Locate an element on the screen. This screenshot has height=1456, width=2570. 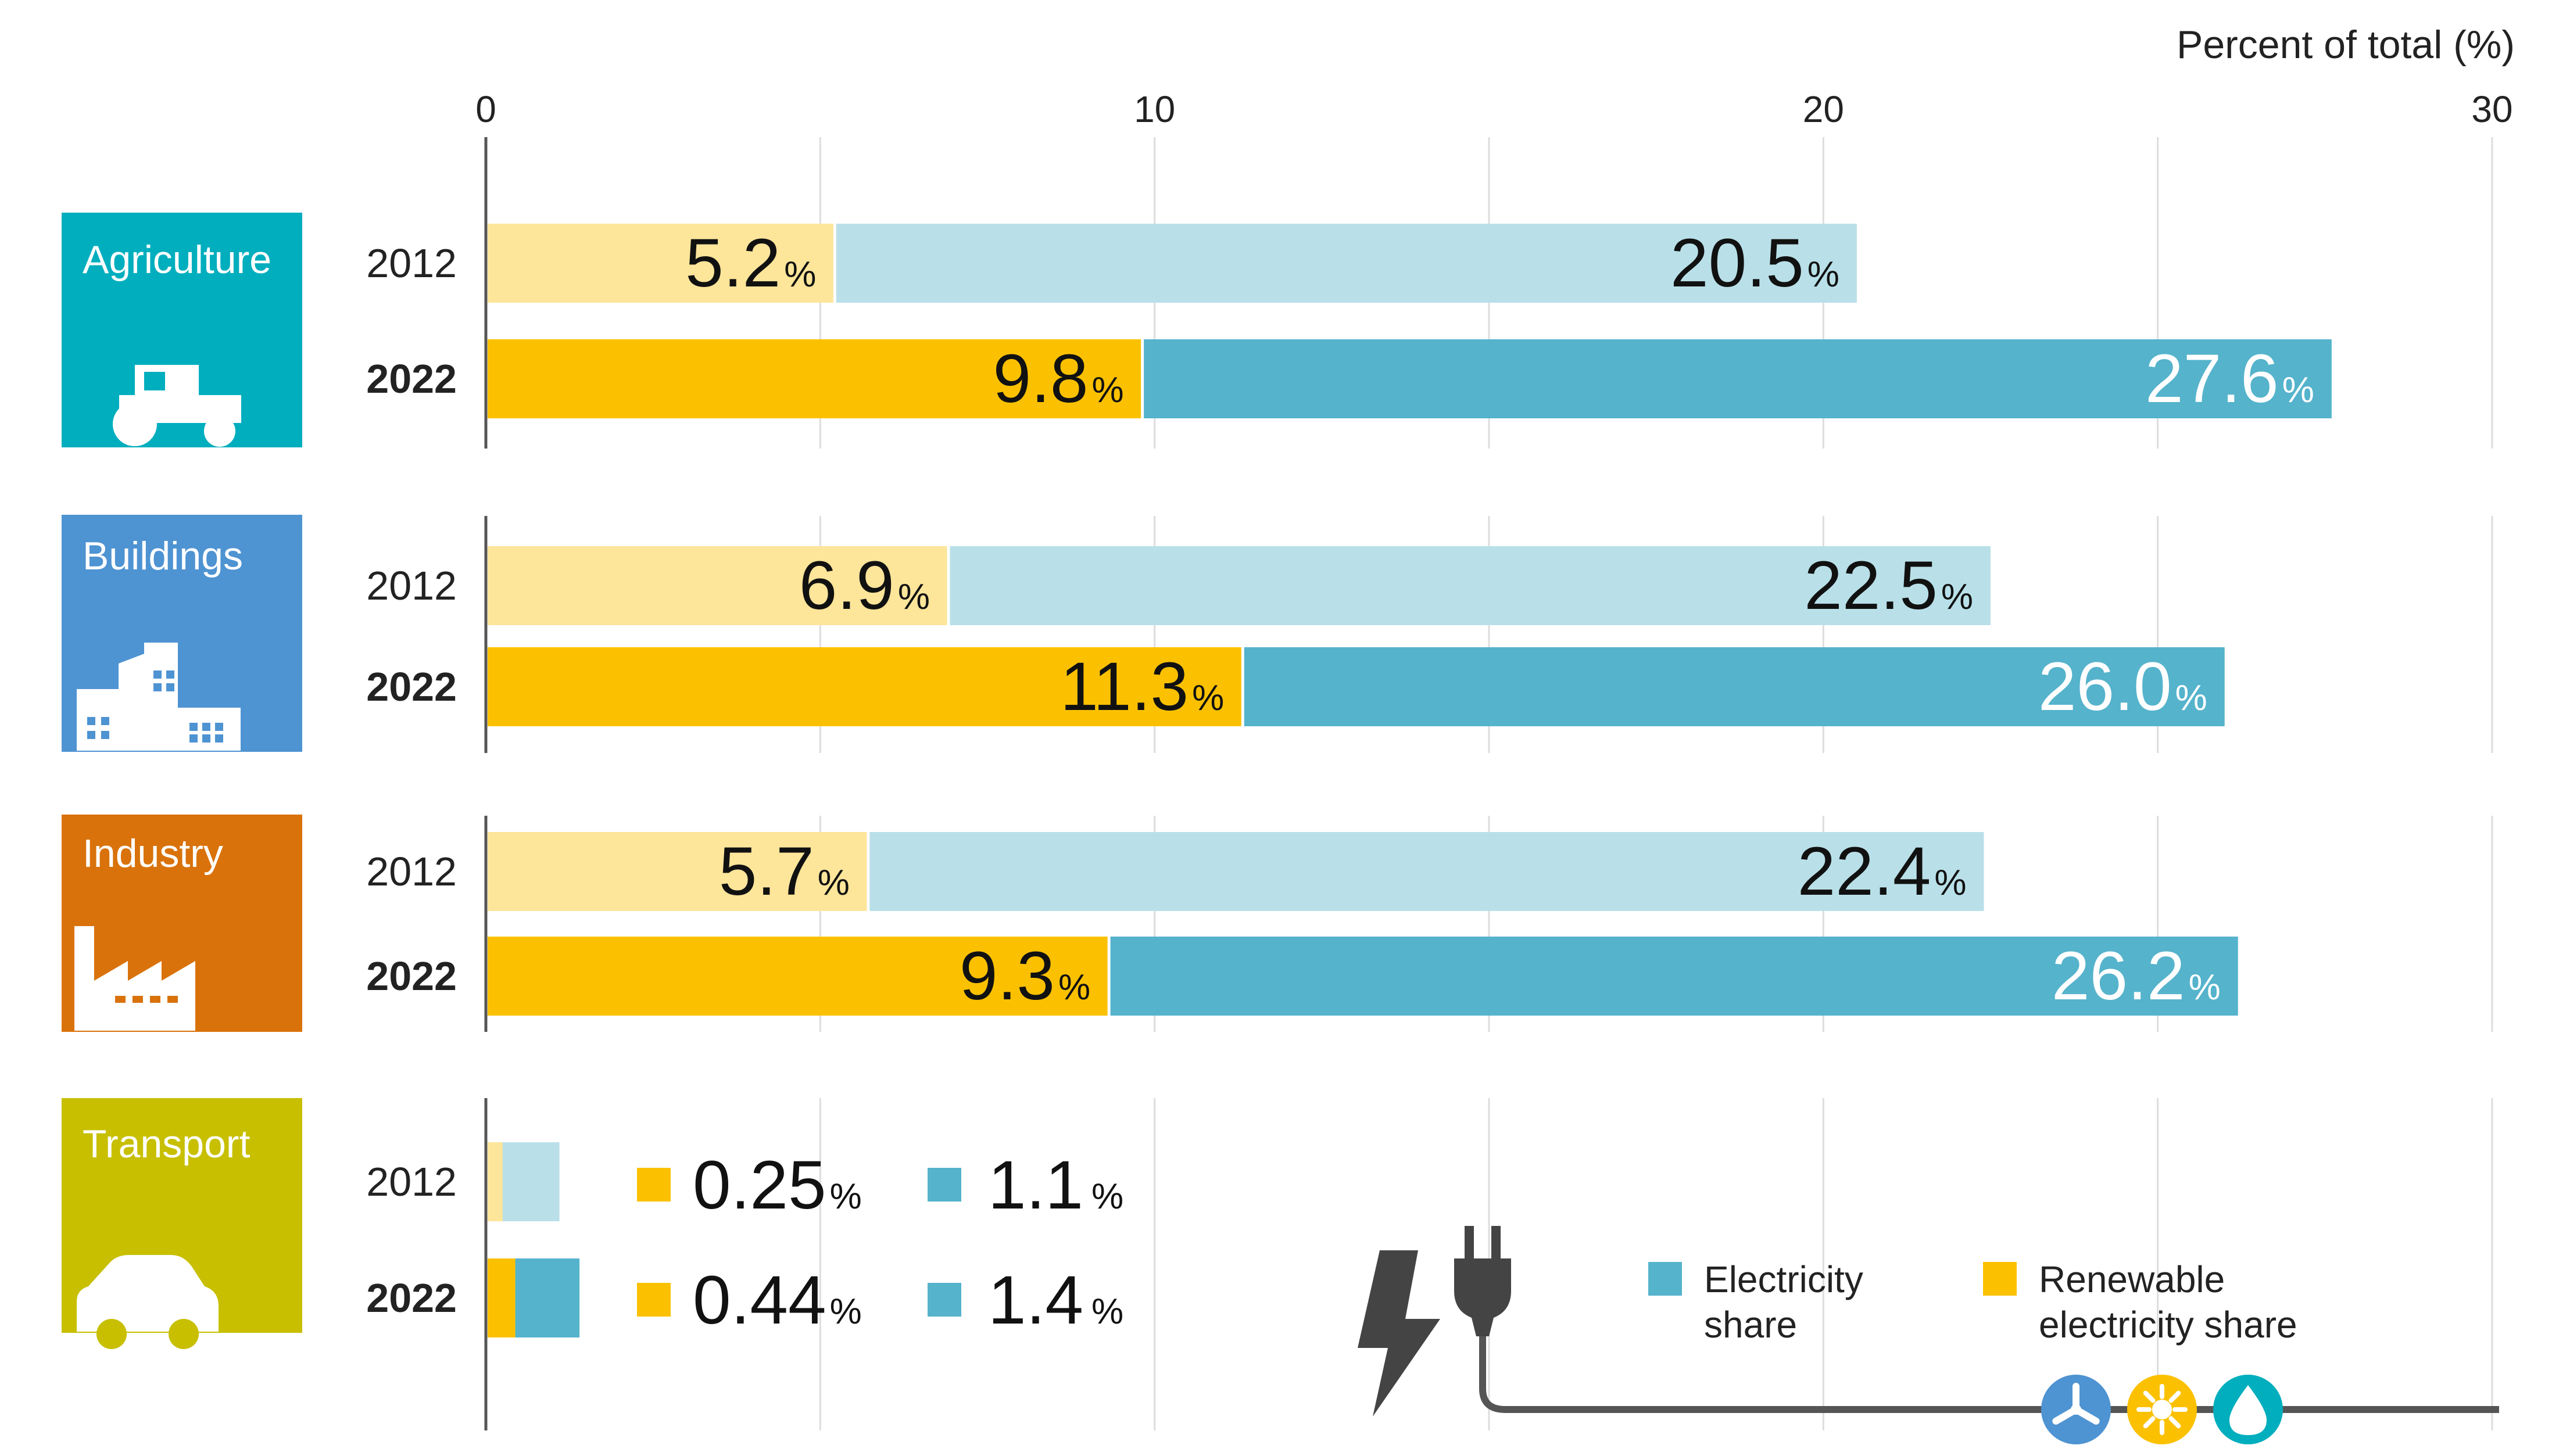
car-icon is located at coordinates (148, 1302).